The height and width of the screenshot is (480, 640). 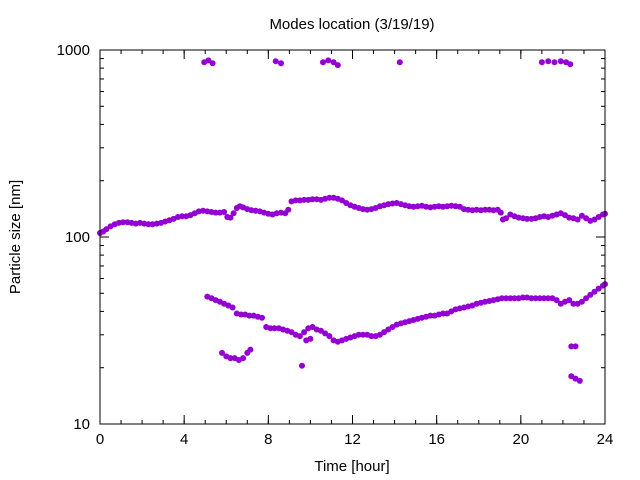 What do you see at coordinates (184, 439) in the screenshot?
I see `x-tick-label: 4` at bounding box center [184, 439].